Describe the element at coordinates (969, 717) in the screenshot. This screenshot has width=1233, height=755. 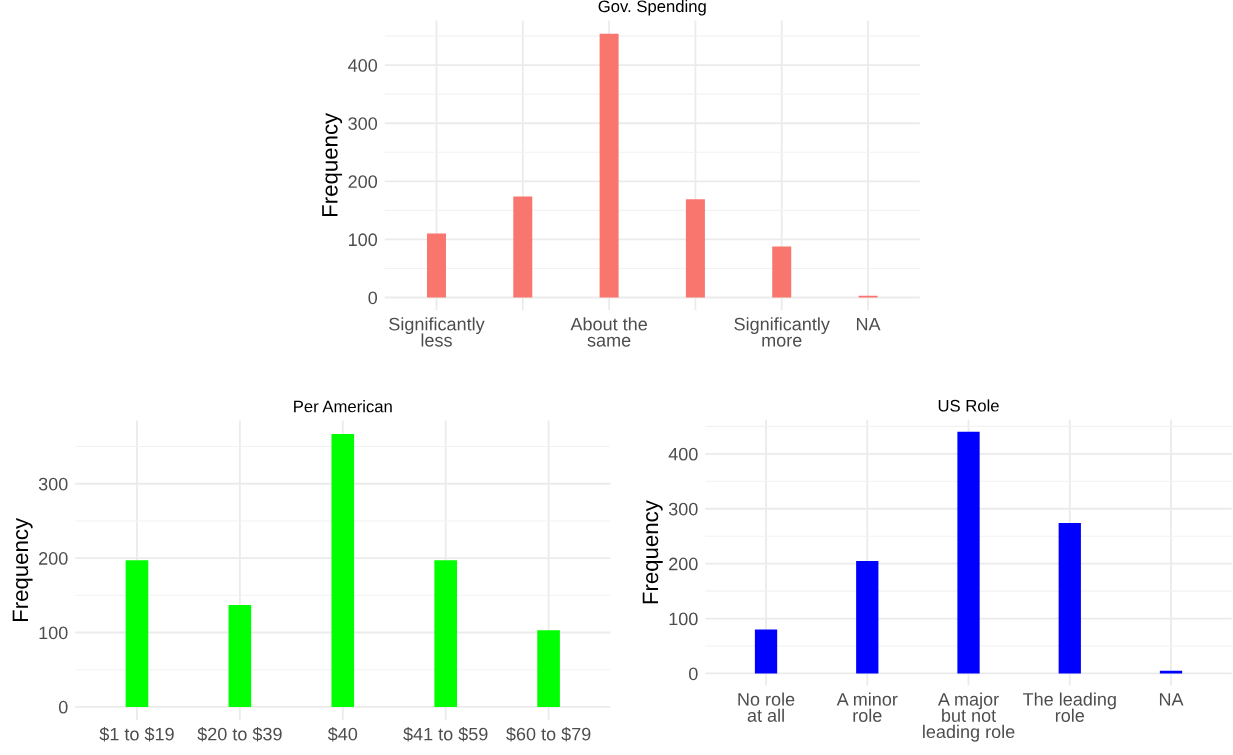
I see `x-tick-label: A major but not leading role` at that location.